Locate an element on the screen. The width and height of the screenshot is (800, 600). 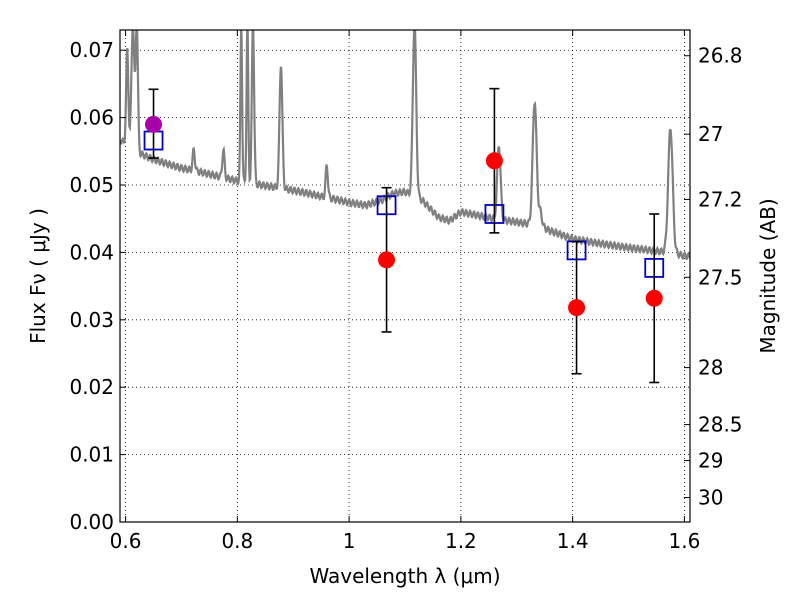
y-axis-label: Flux Fν ( μJy ) is located at coordinates (38, 276).